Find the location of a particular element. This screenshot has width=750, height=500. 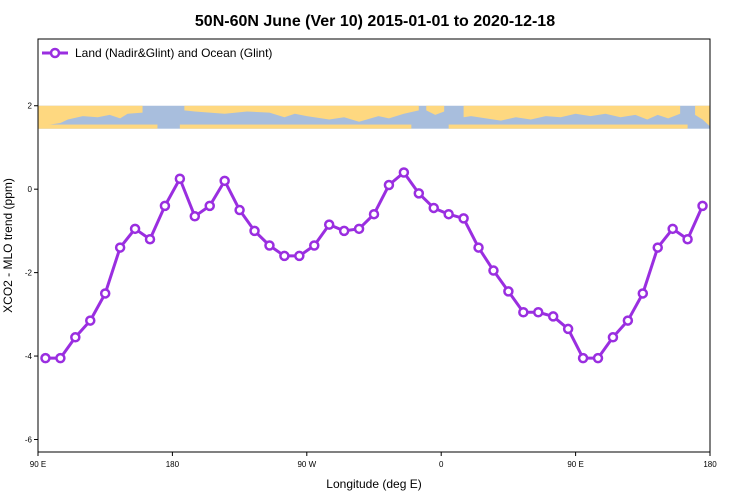

x-tick-label: 90 W is located at coordinates (306, 464).